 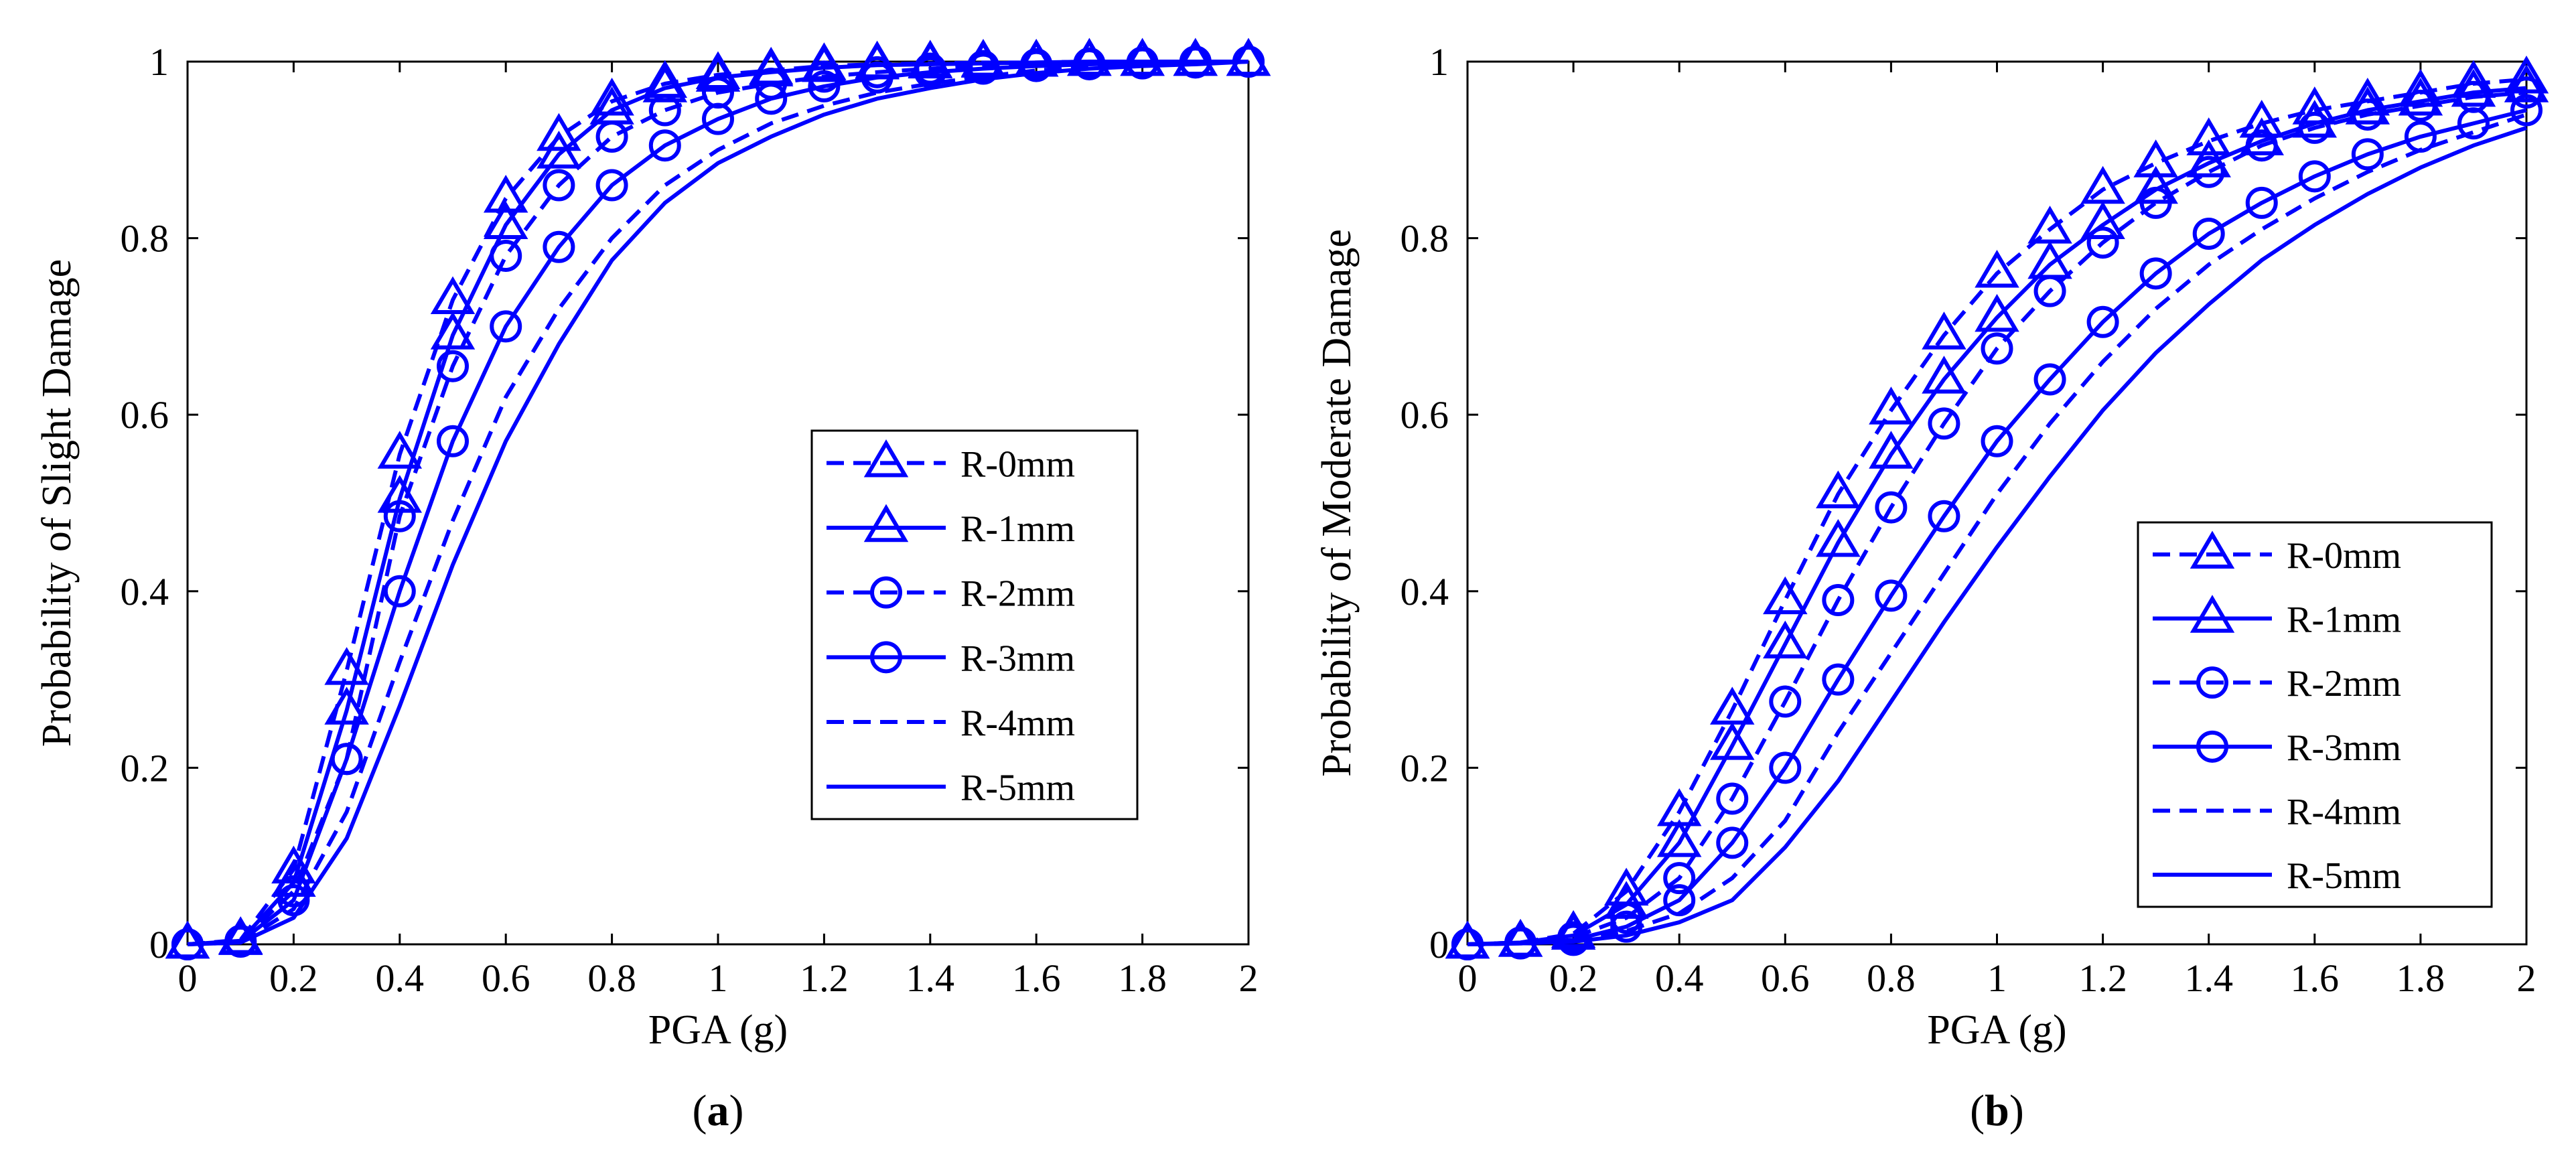 What do you see at coordinates (145, 239) in the screenshot?
I see `y-tick-label: 0.8` at bounding box center [145, 239].